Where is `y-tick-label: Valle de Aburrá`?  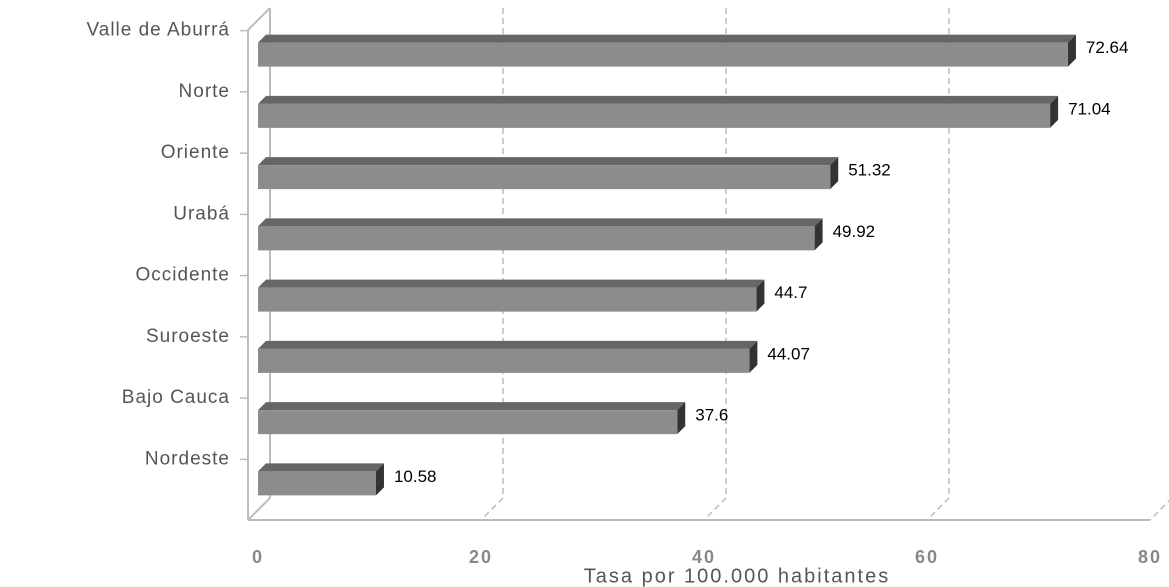
y-tick-label: Valle de Aburrá is located at coordinates (158, 30).